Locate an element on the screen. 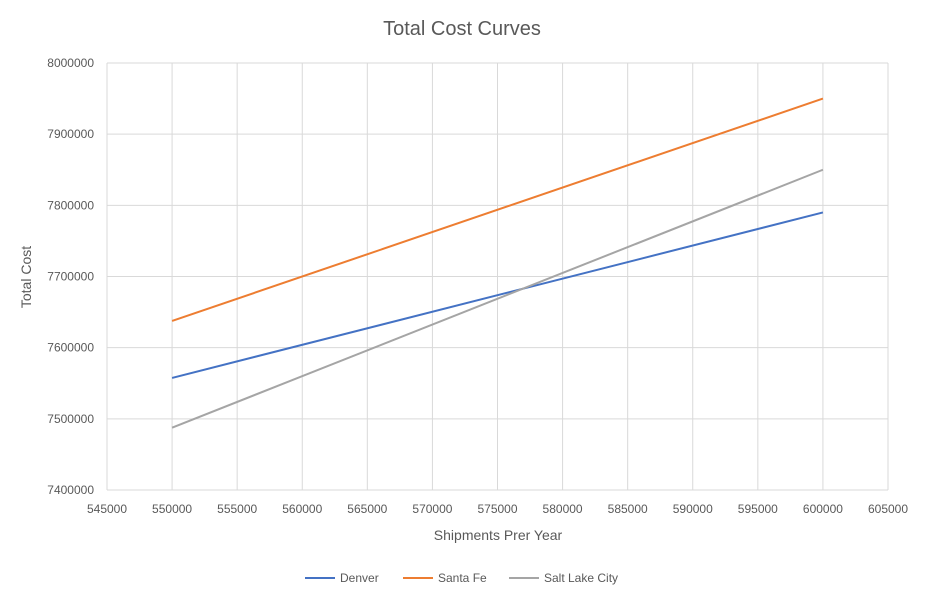  x-tick-label: 605000 is located at coordinates (888, 509).